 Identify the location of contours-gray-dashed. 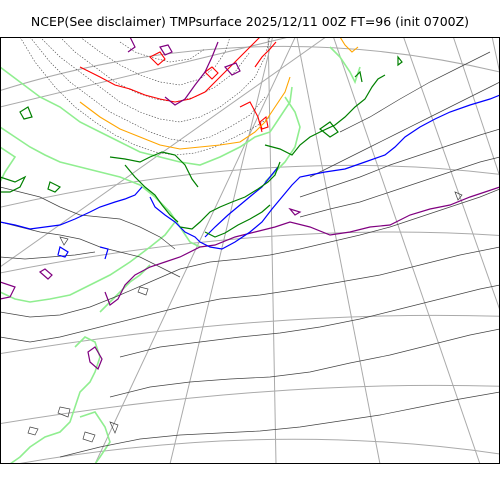
(145, 96).